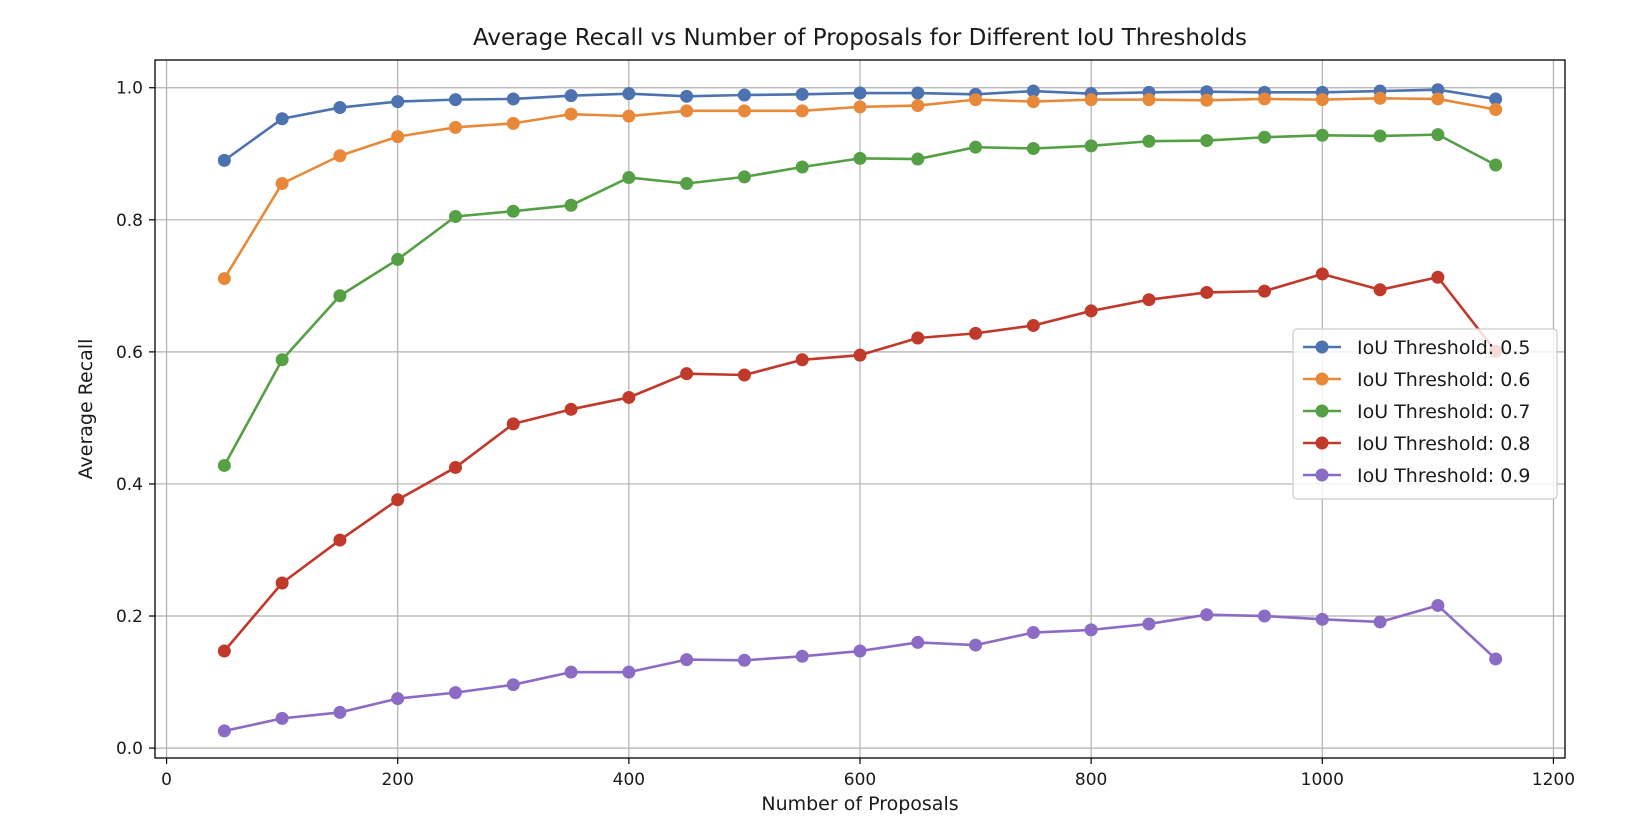  I want to click on y-tick-label: 0.0, so click(129, 749).